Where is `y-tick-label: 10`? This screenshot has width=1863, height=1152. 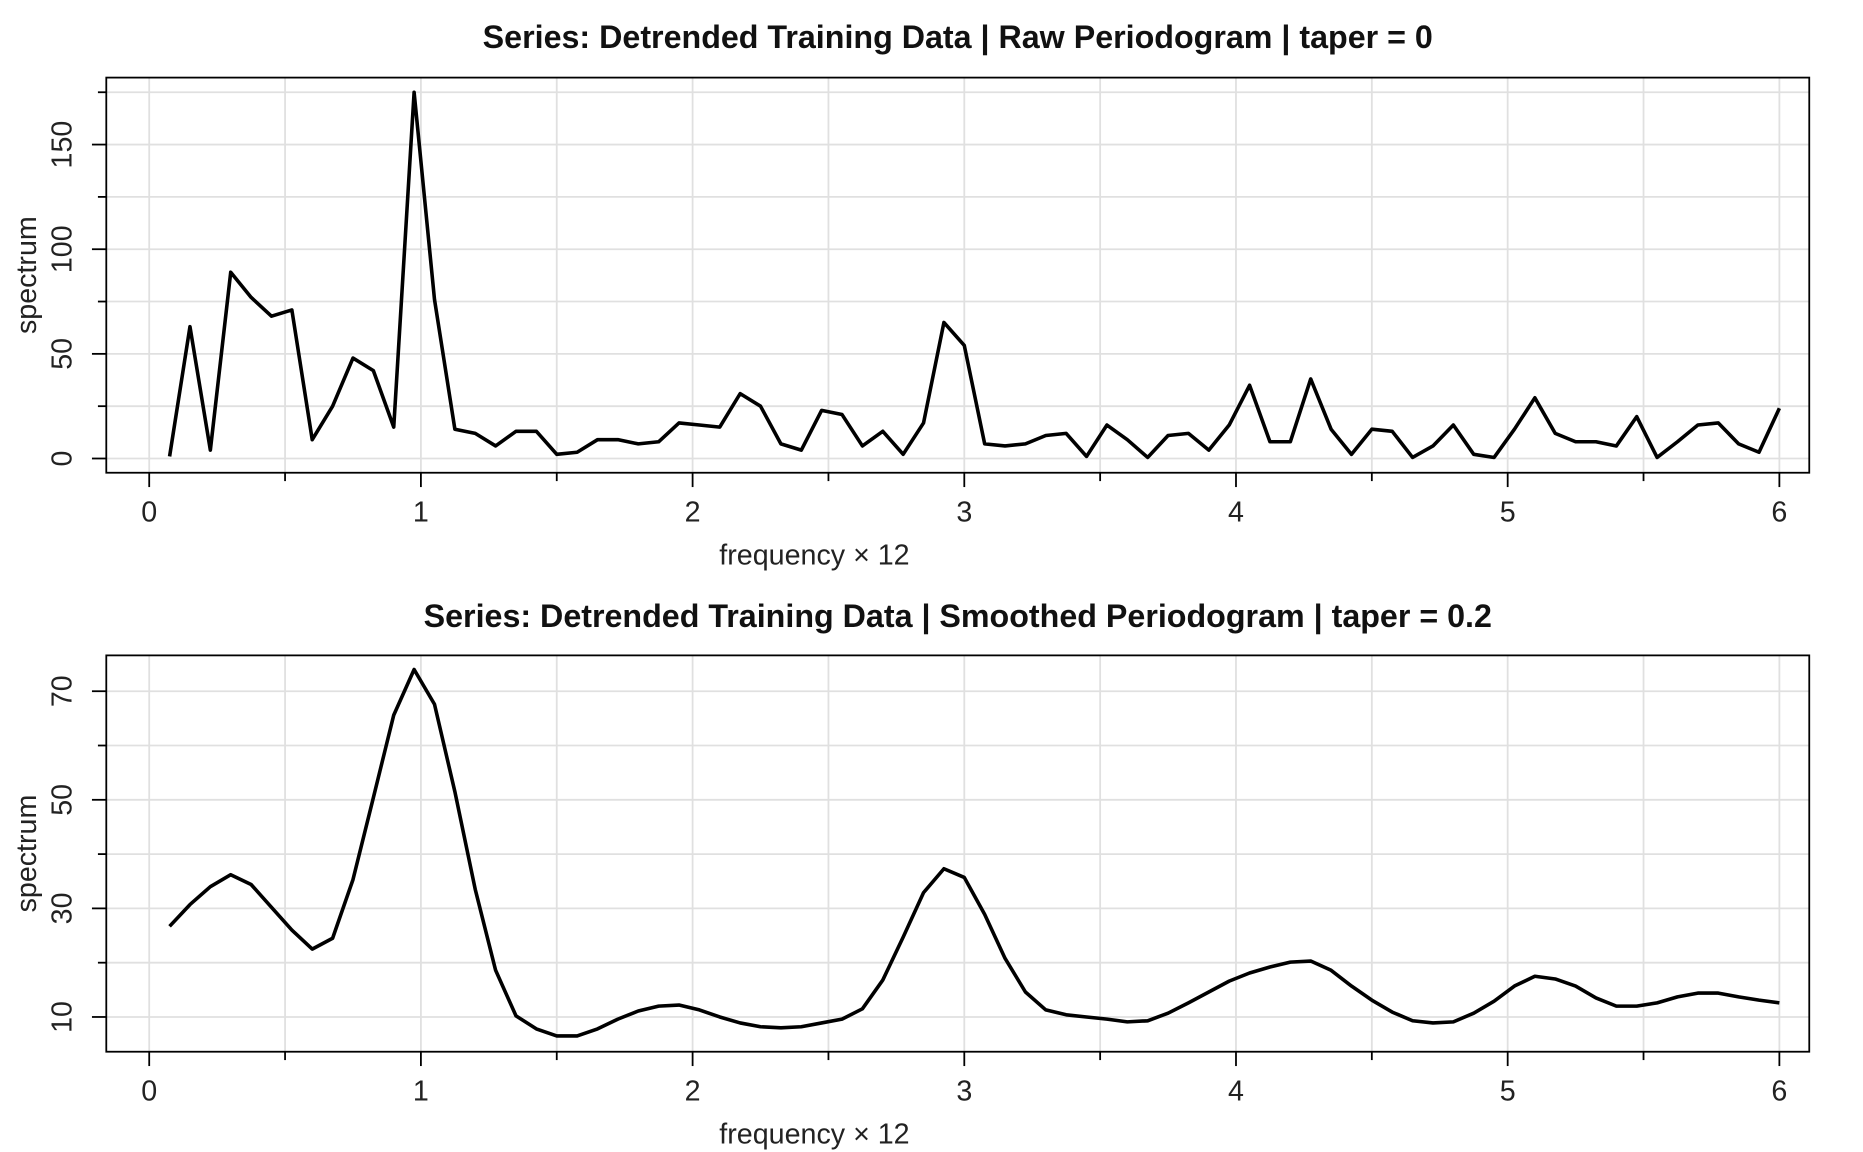 y-tick-label: 10 is located at coordinates (63, 1017).